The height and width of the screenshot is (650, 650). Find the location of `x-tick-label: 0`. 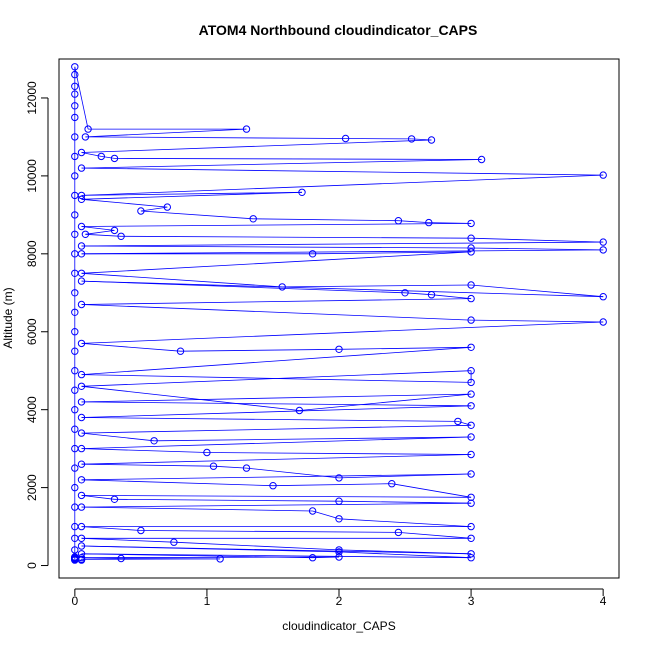

x-tick-label: 0 is located at coordinates (75, 601).